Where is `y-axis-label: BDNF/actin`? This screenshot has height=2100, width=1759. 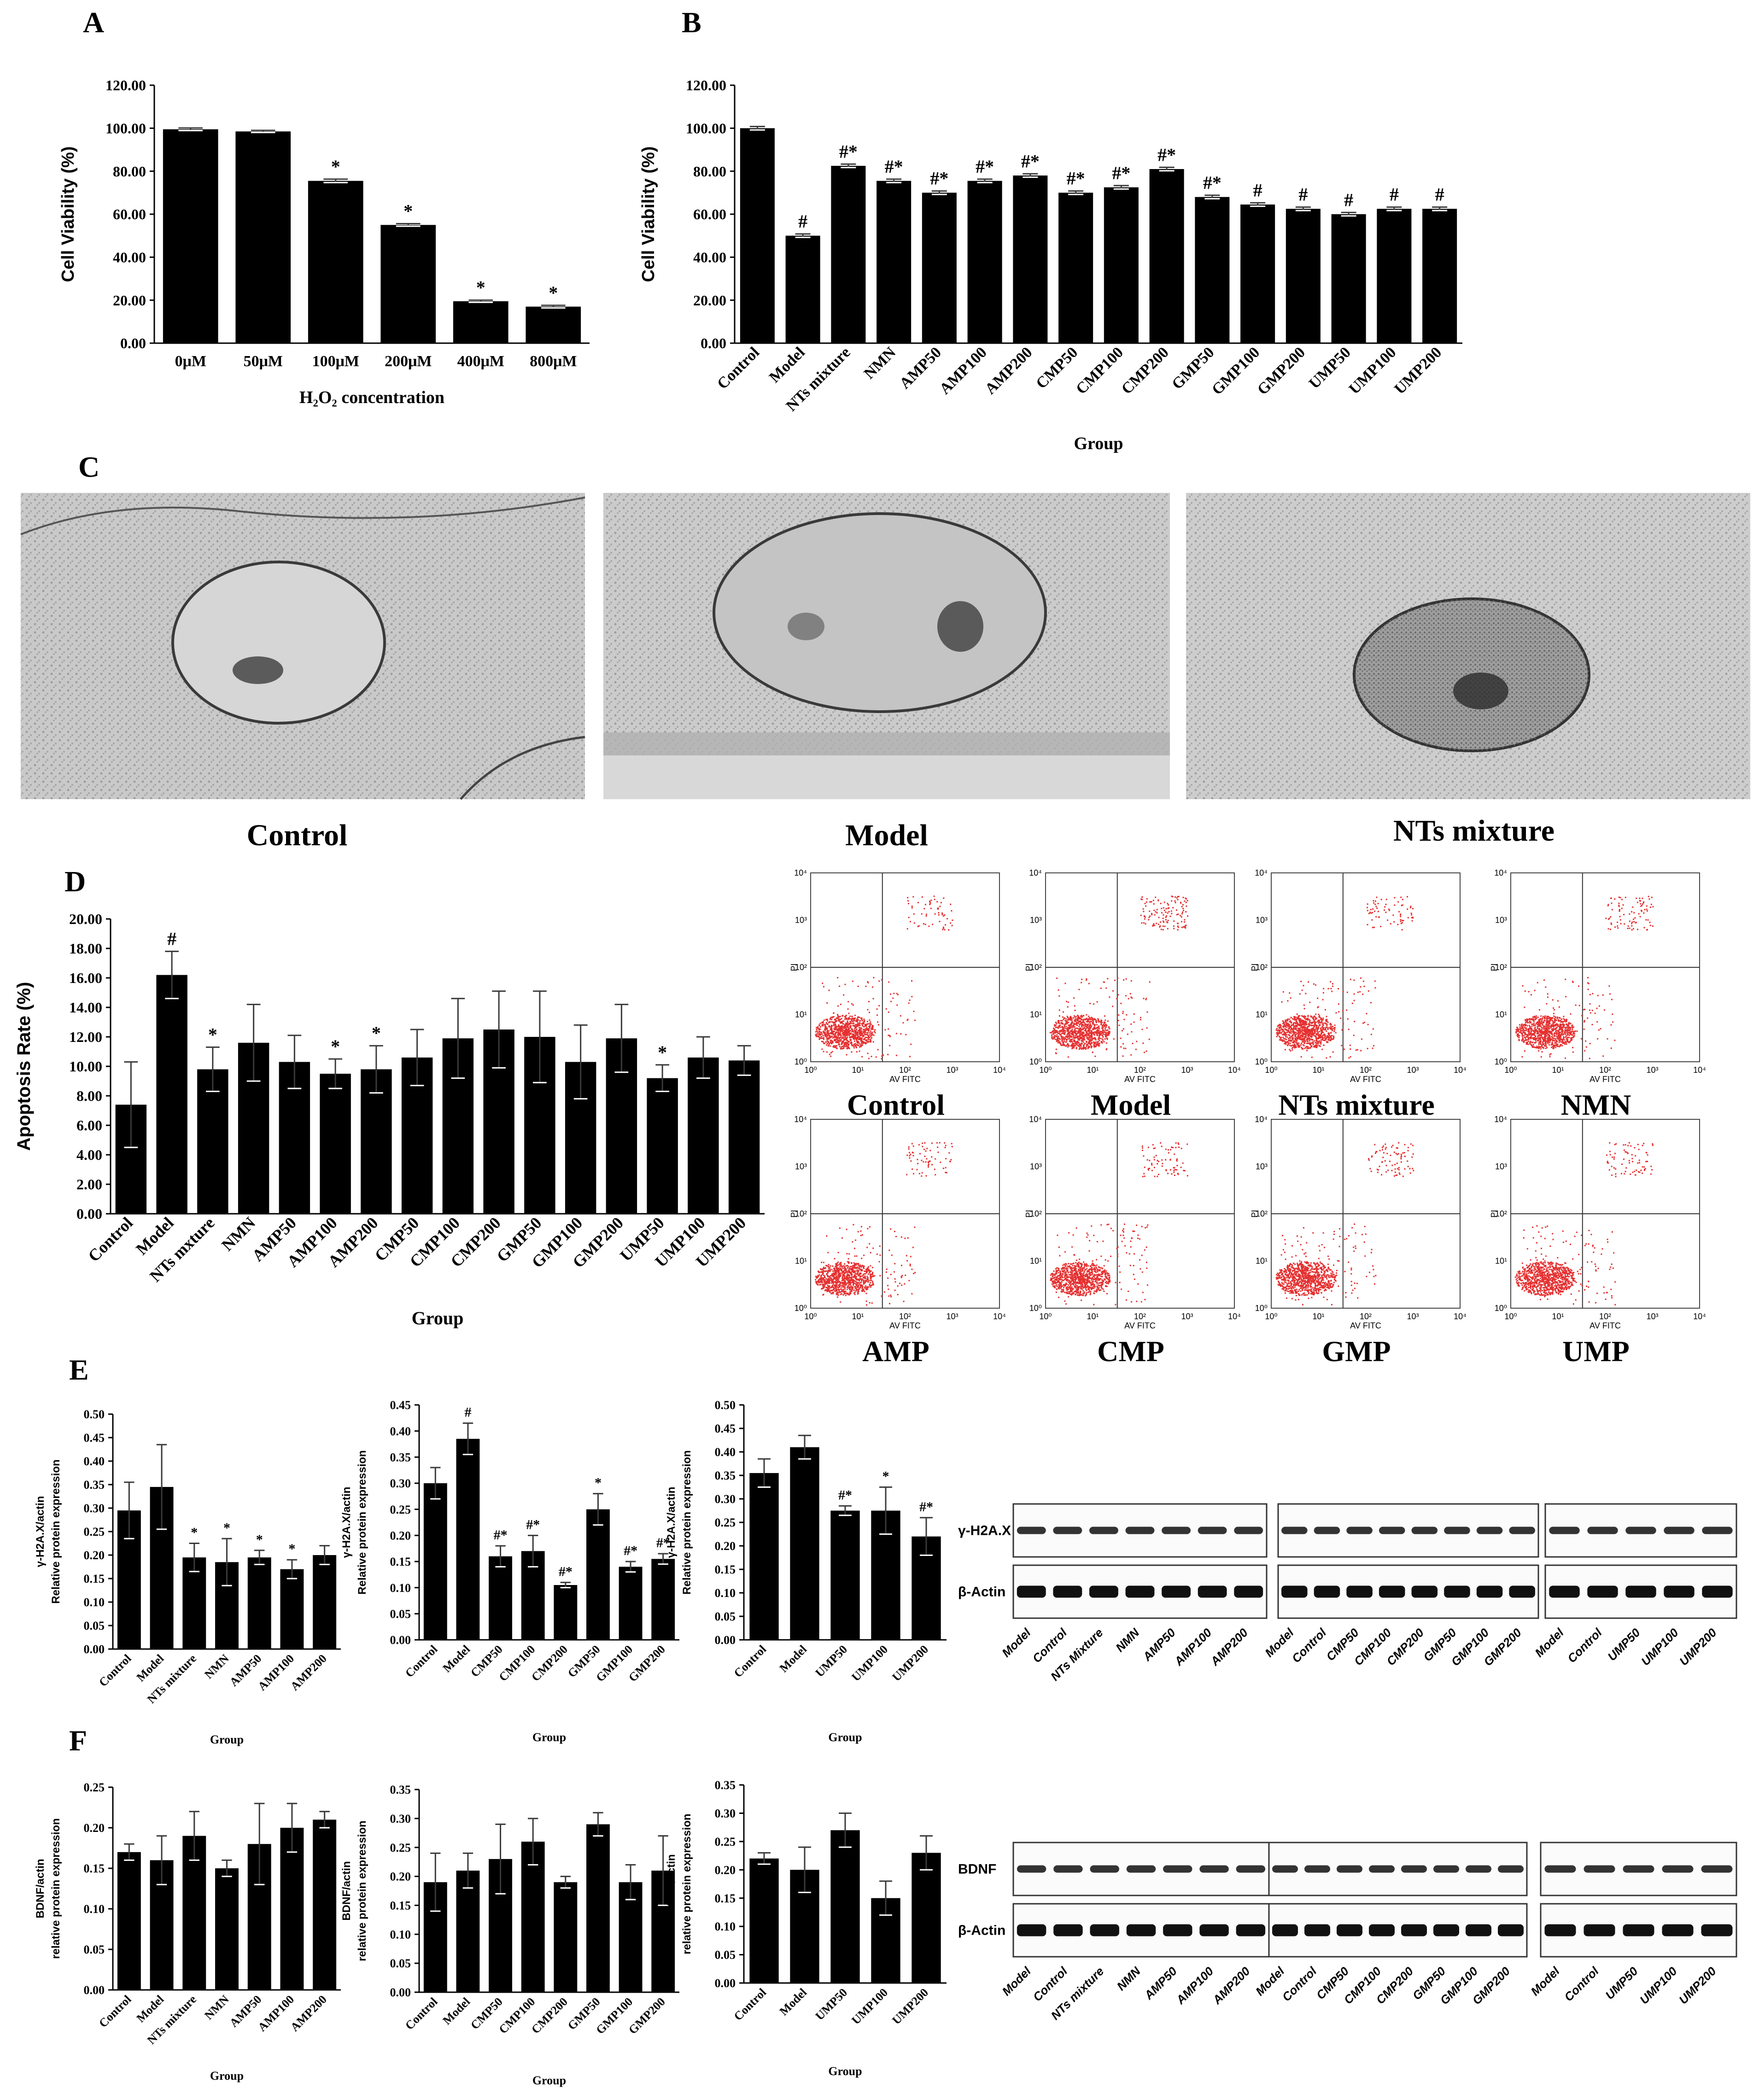
y-axis-label: BDNF/actin is located at coordinates (347, 1890).